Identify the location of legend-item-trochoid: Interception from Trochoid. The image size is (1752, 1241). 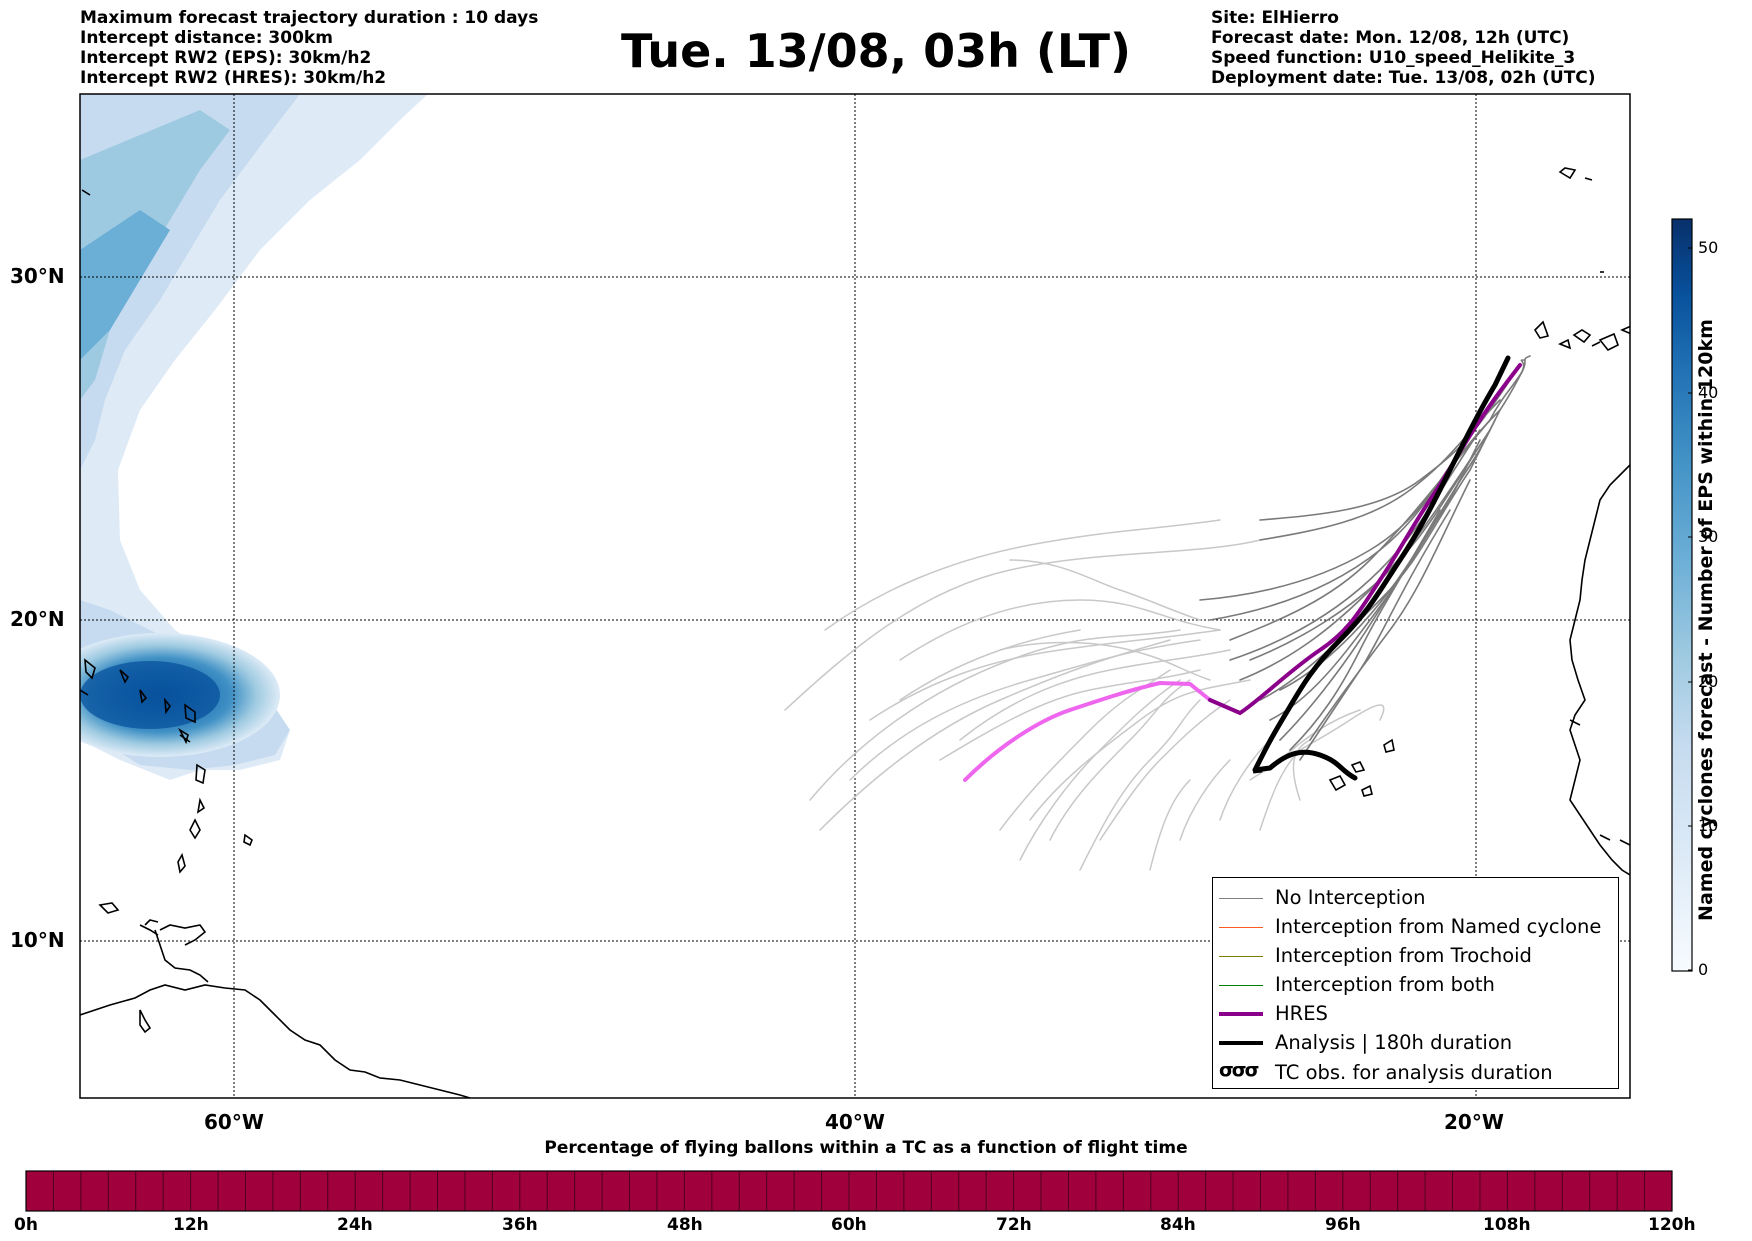
(1415, 956).